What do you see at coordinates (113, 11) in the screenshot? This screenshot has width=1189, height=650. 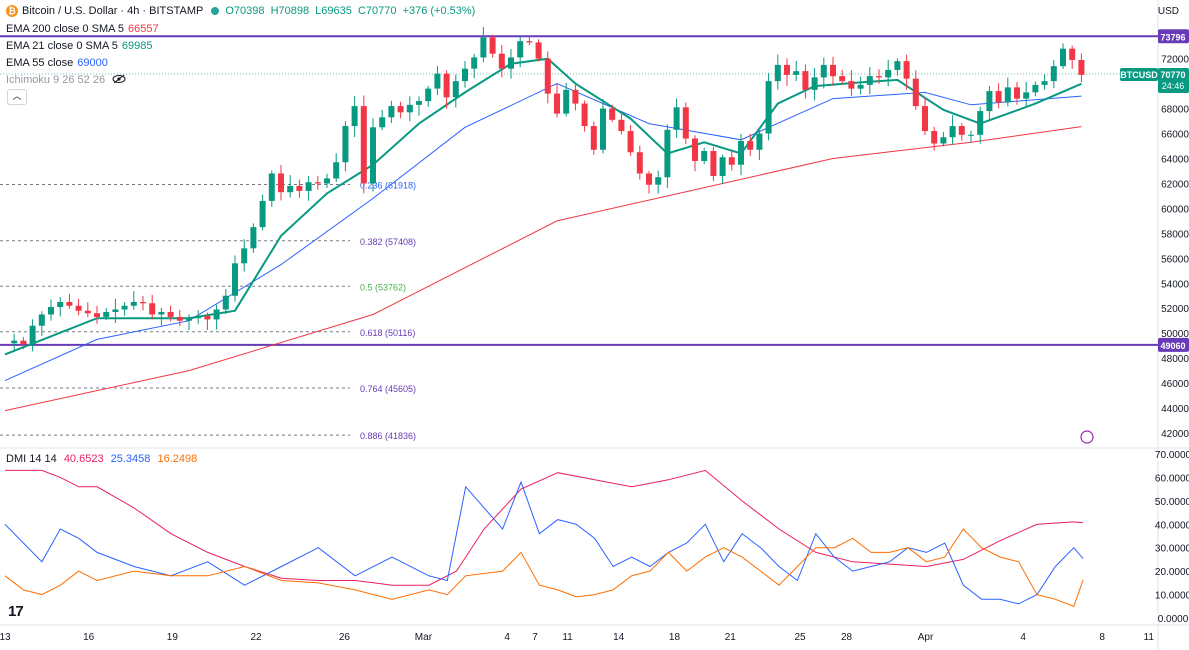 I see `symbol-title: Bitcoin / U.S. Dollar · 4h · BITSTAMP` at bounding box center [113, 11].